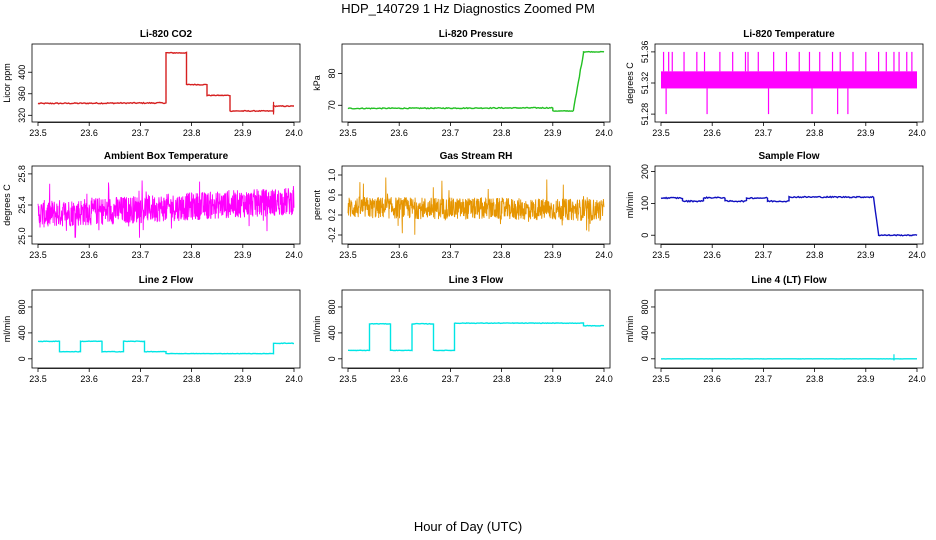 This screenshot has height=540, width=936. Describe the element at coordinates (317, 83) in the screenshot. I see `y-axis-label: kPa` at that location.